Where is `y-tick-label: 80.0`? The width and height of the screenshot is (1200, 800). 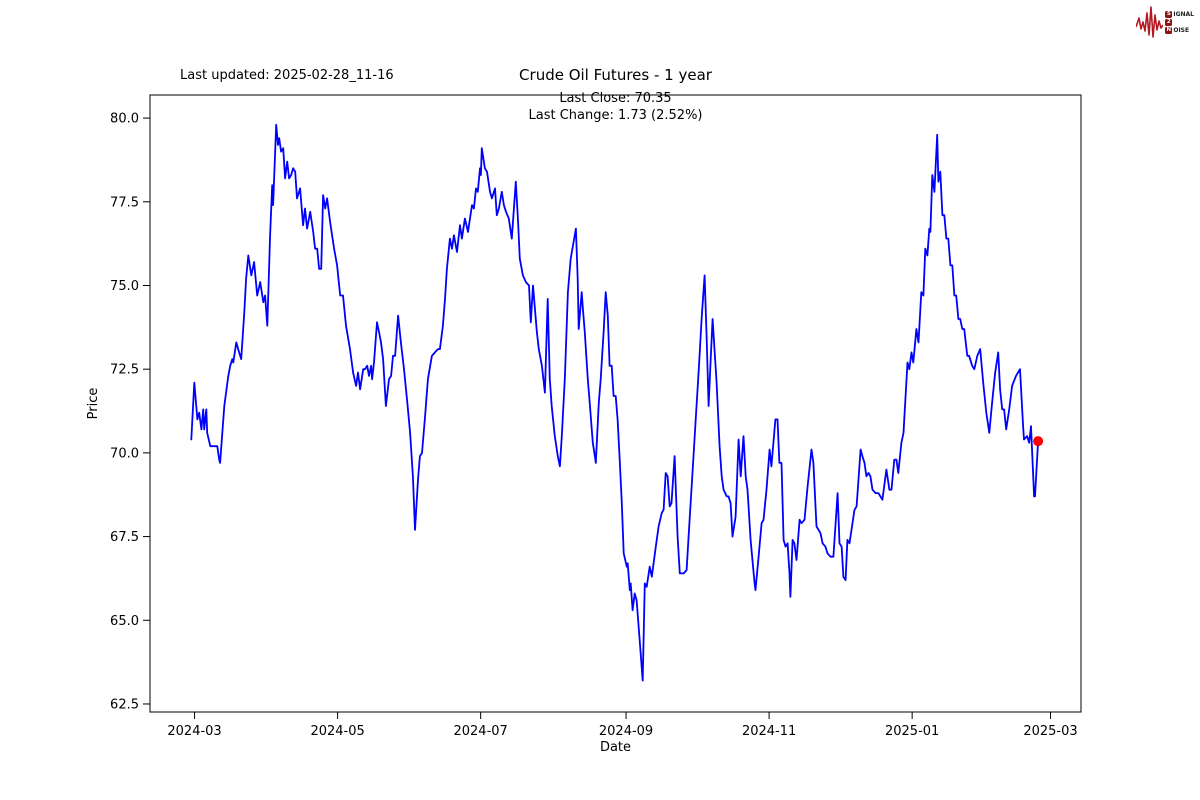 y-tick-label: 80.0 is located at coordinates (124, 119).